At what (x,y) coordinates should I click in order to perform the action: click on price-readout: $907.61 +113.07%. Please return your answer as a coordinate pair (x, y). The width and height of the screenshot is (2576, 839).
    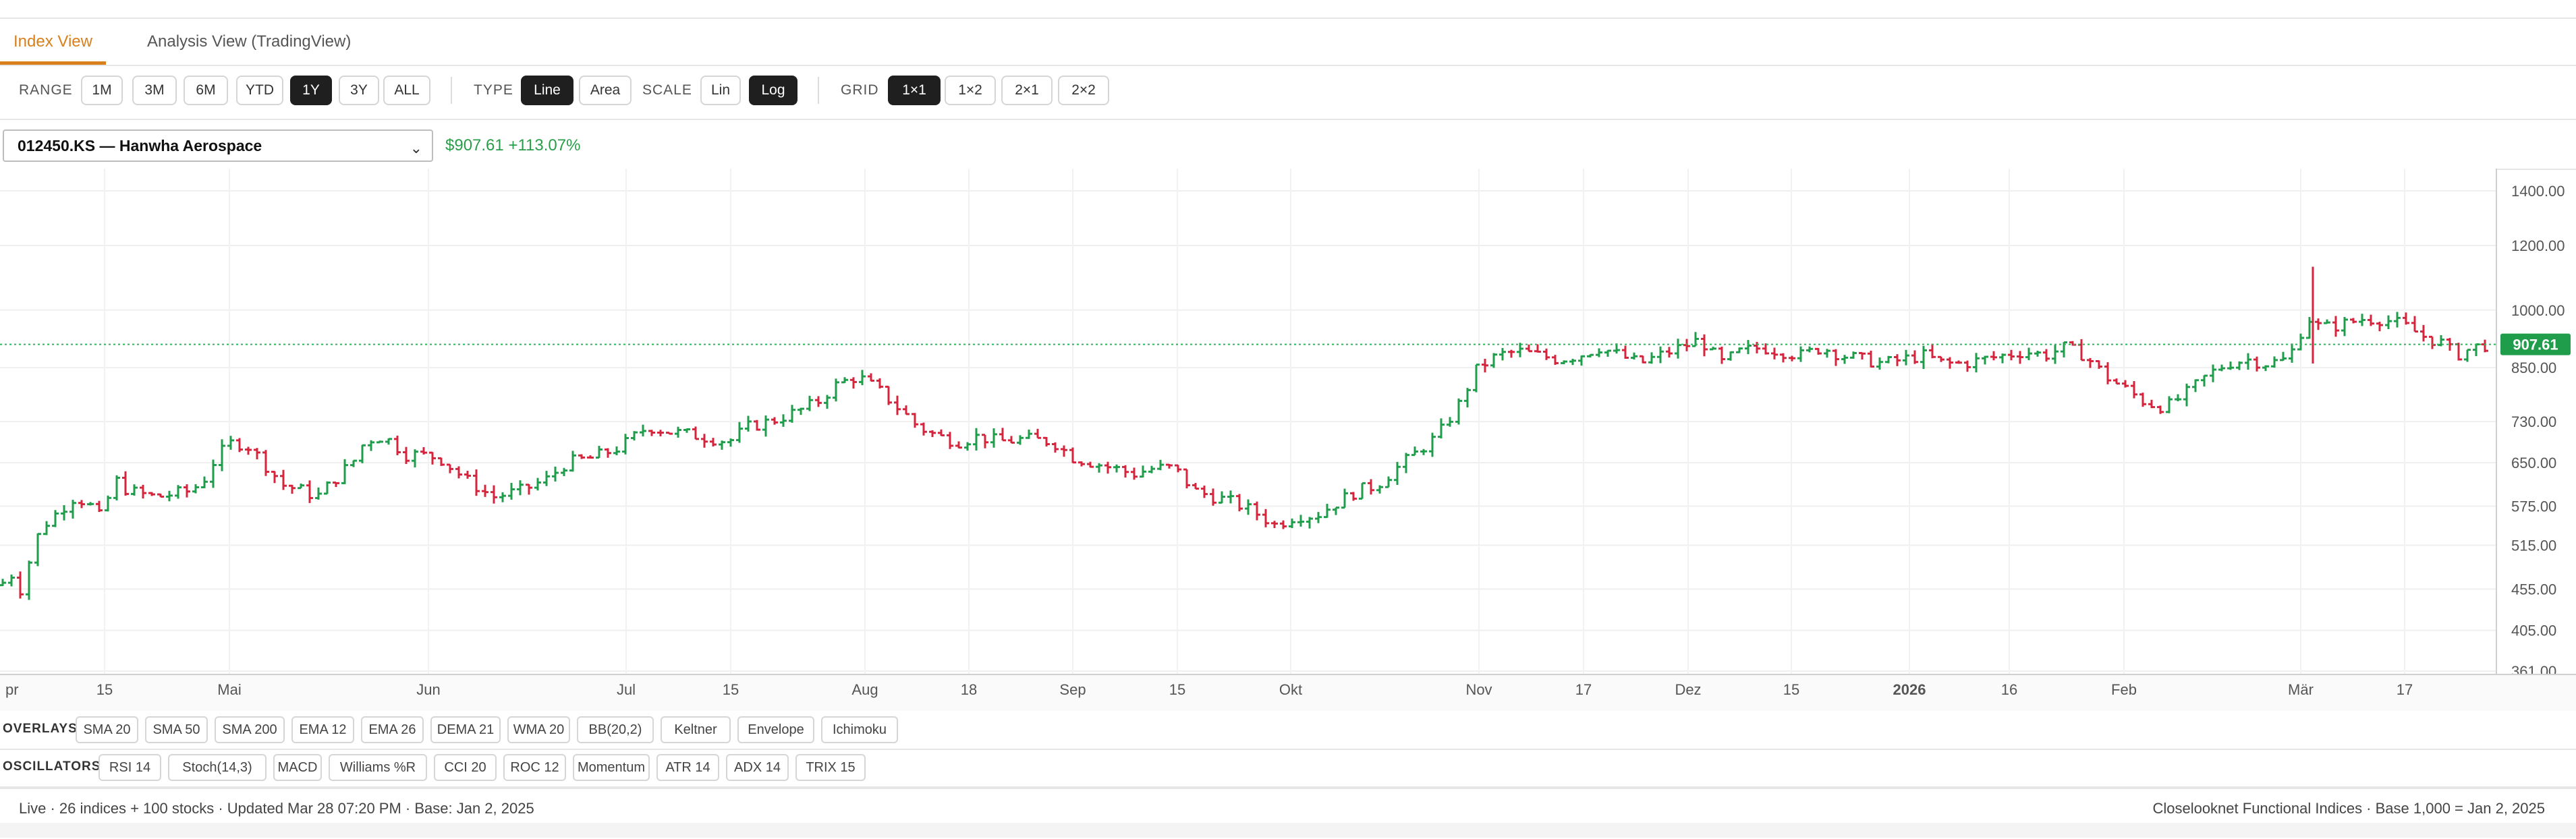
    Looking at the image, I should click on (512, 145).